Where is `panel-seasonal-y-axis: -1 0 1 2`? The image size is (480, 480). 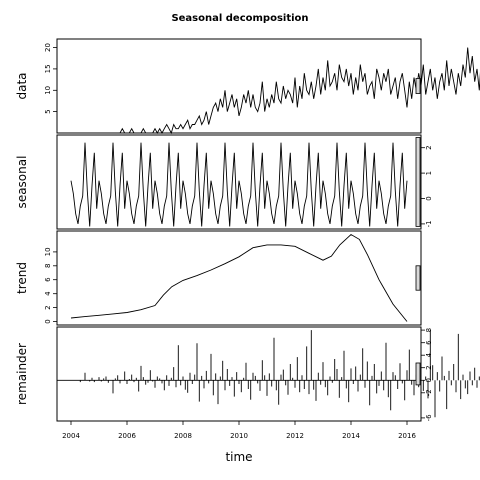
panel-seasonal-y-axis: -1 0 1 2 is located at coordinates (427, 186).